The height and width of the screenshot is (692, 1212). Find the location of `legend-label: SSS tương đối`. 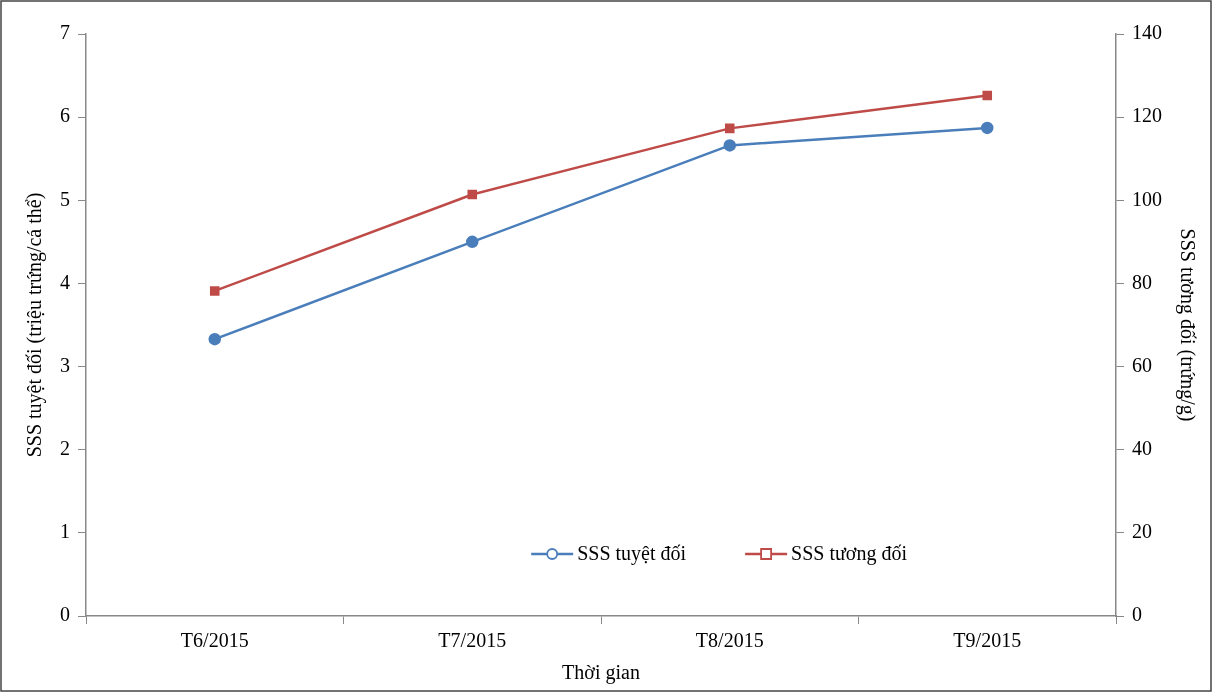

legend-label: SSS tương đối is located at coordinates (849, 554).